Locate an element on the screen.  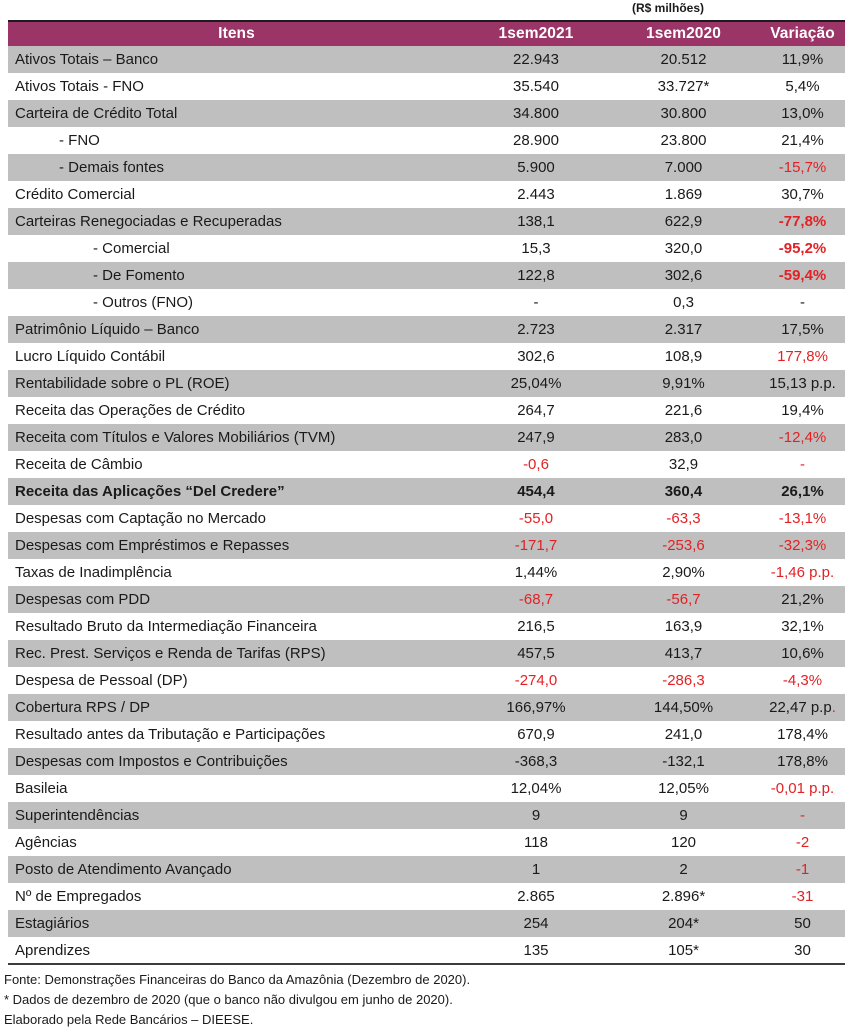
value-variacao: -59,4% is located at coordinates (802, 275).